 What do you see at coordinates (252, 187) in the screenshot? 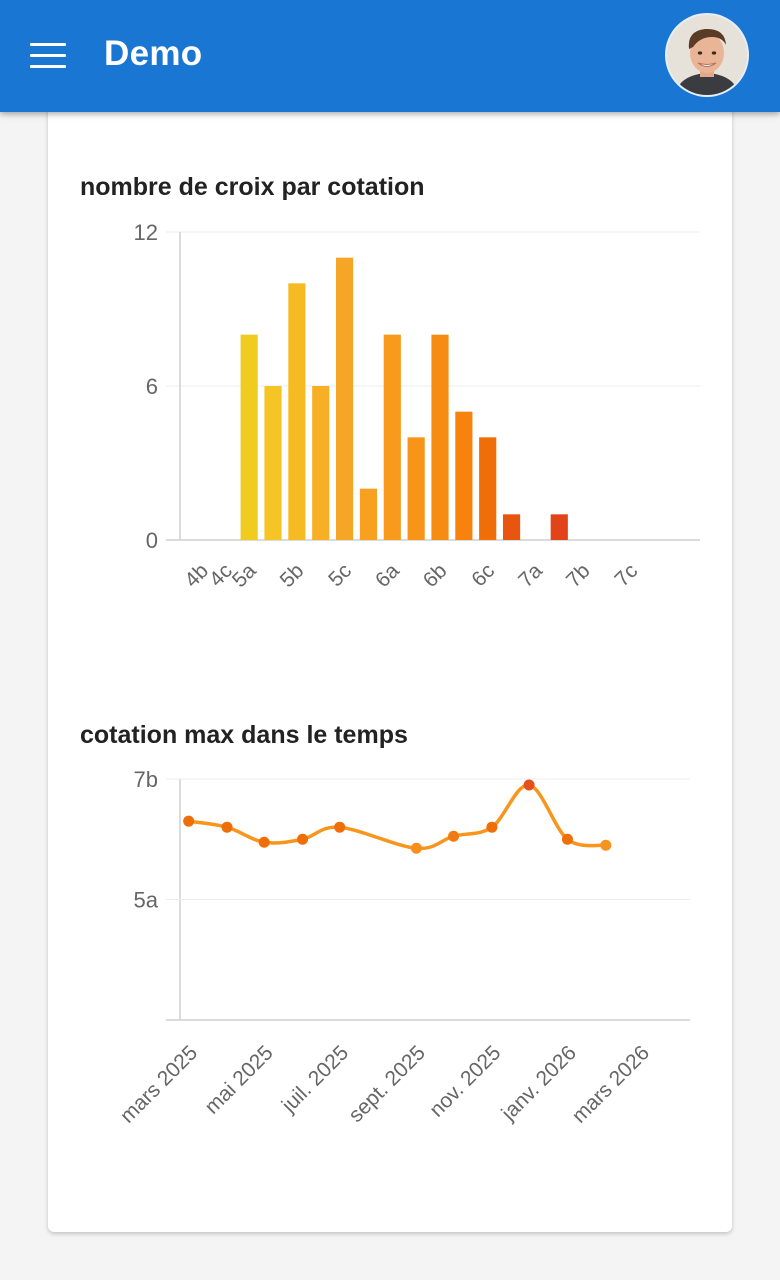
I see `bar-chart-title: nombre de croix par cotation` at bounding box center [252, 187].